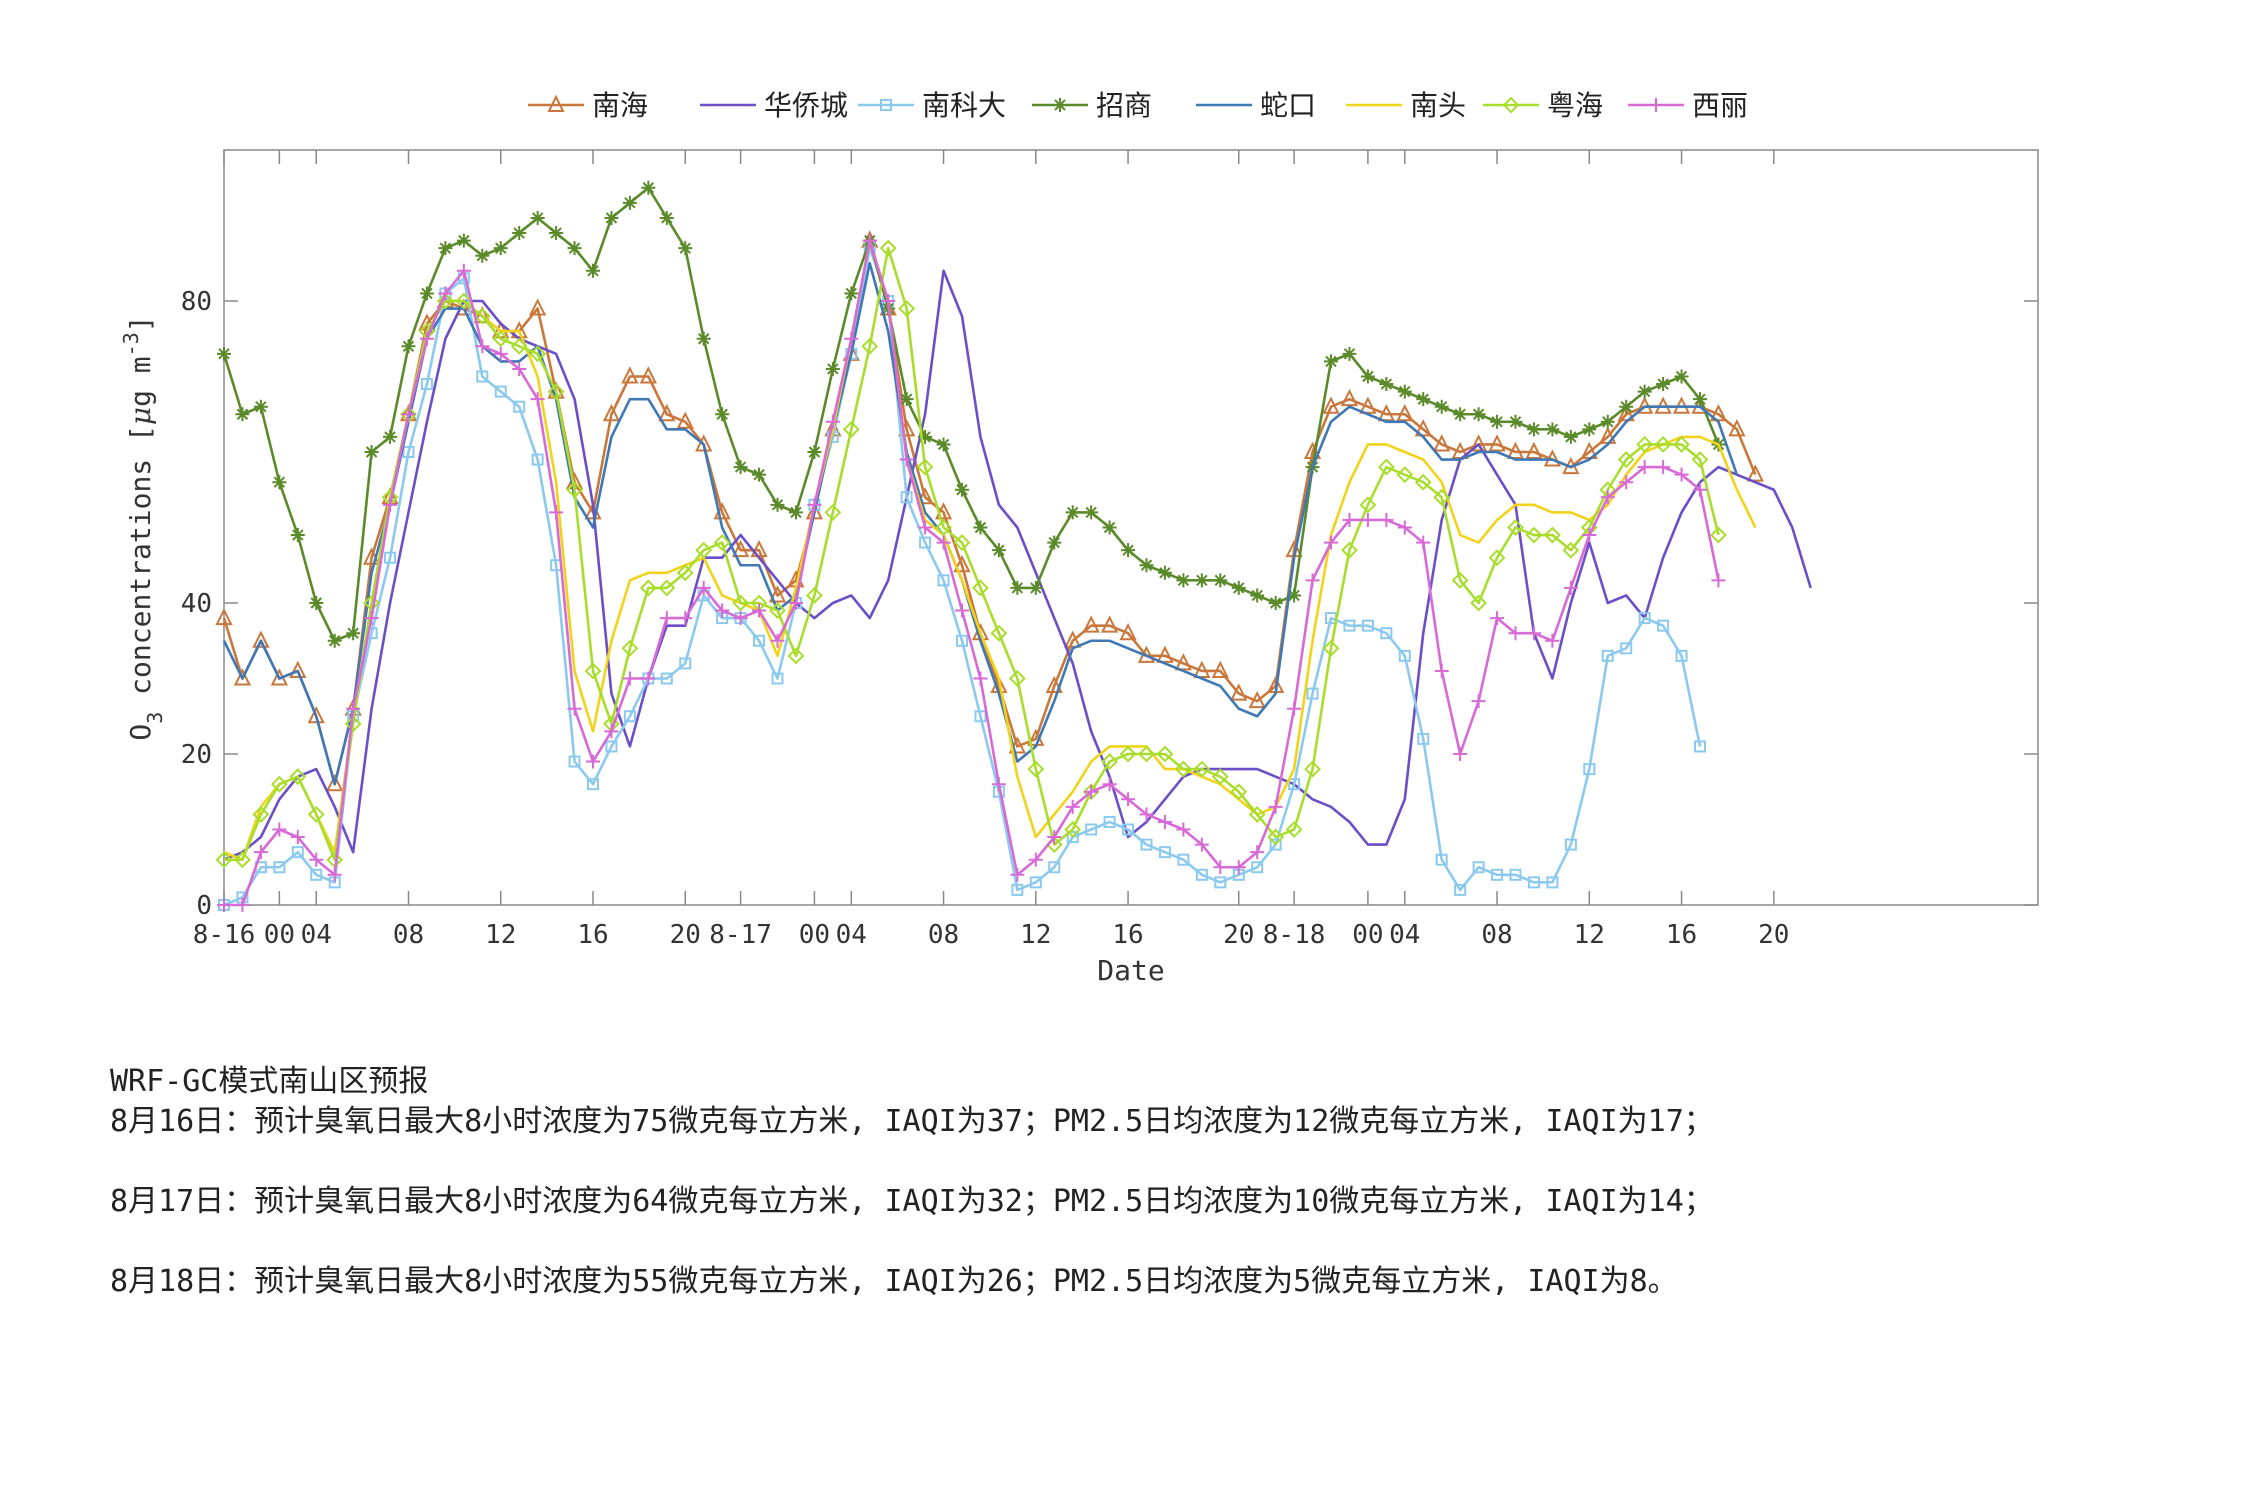 The image size is (2250, 1500). What do you see at coordinates (140, 323) in the screenshot?
I see `y-title-part: ]` at bounding box center [140, 323].